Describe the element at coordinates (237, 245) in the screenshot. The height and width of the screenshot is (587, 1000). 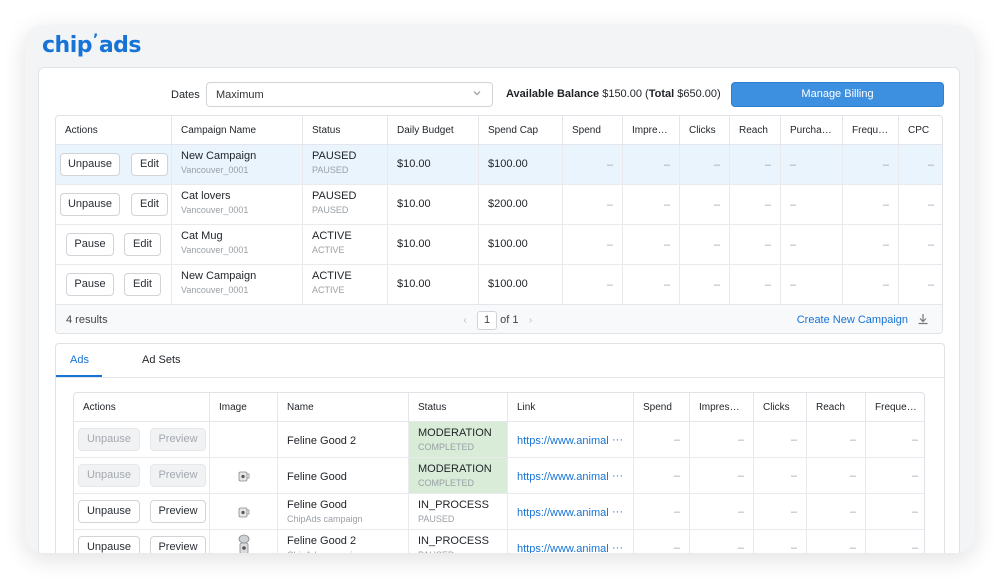
I see `campaign-name-cell: Cat Mug Vancouver_0001` at that location.